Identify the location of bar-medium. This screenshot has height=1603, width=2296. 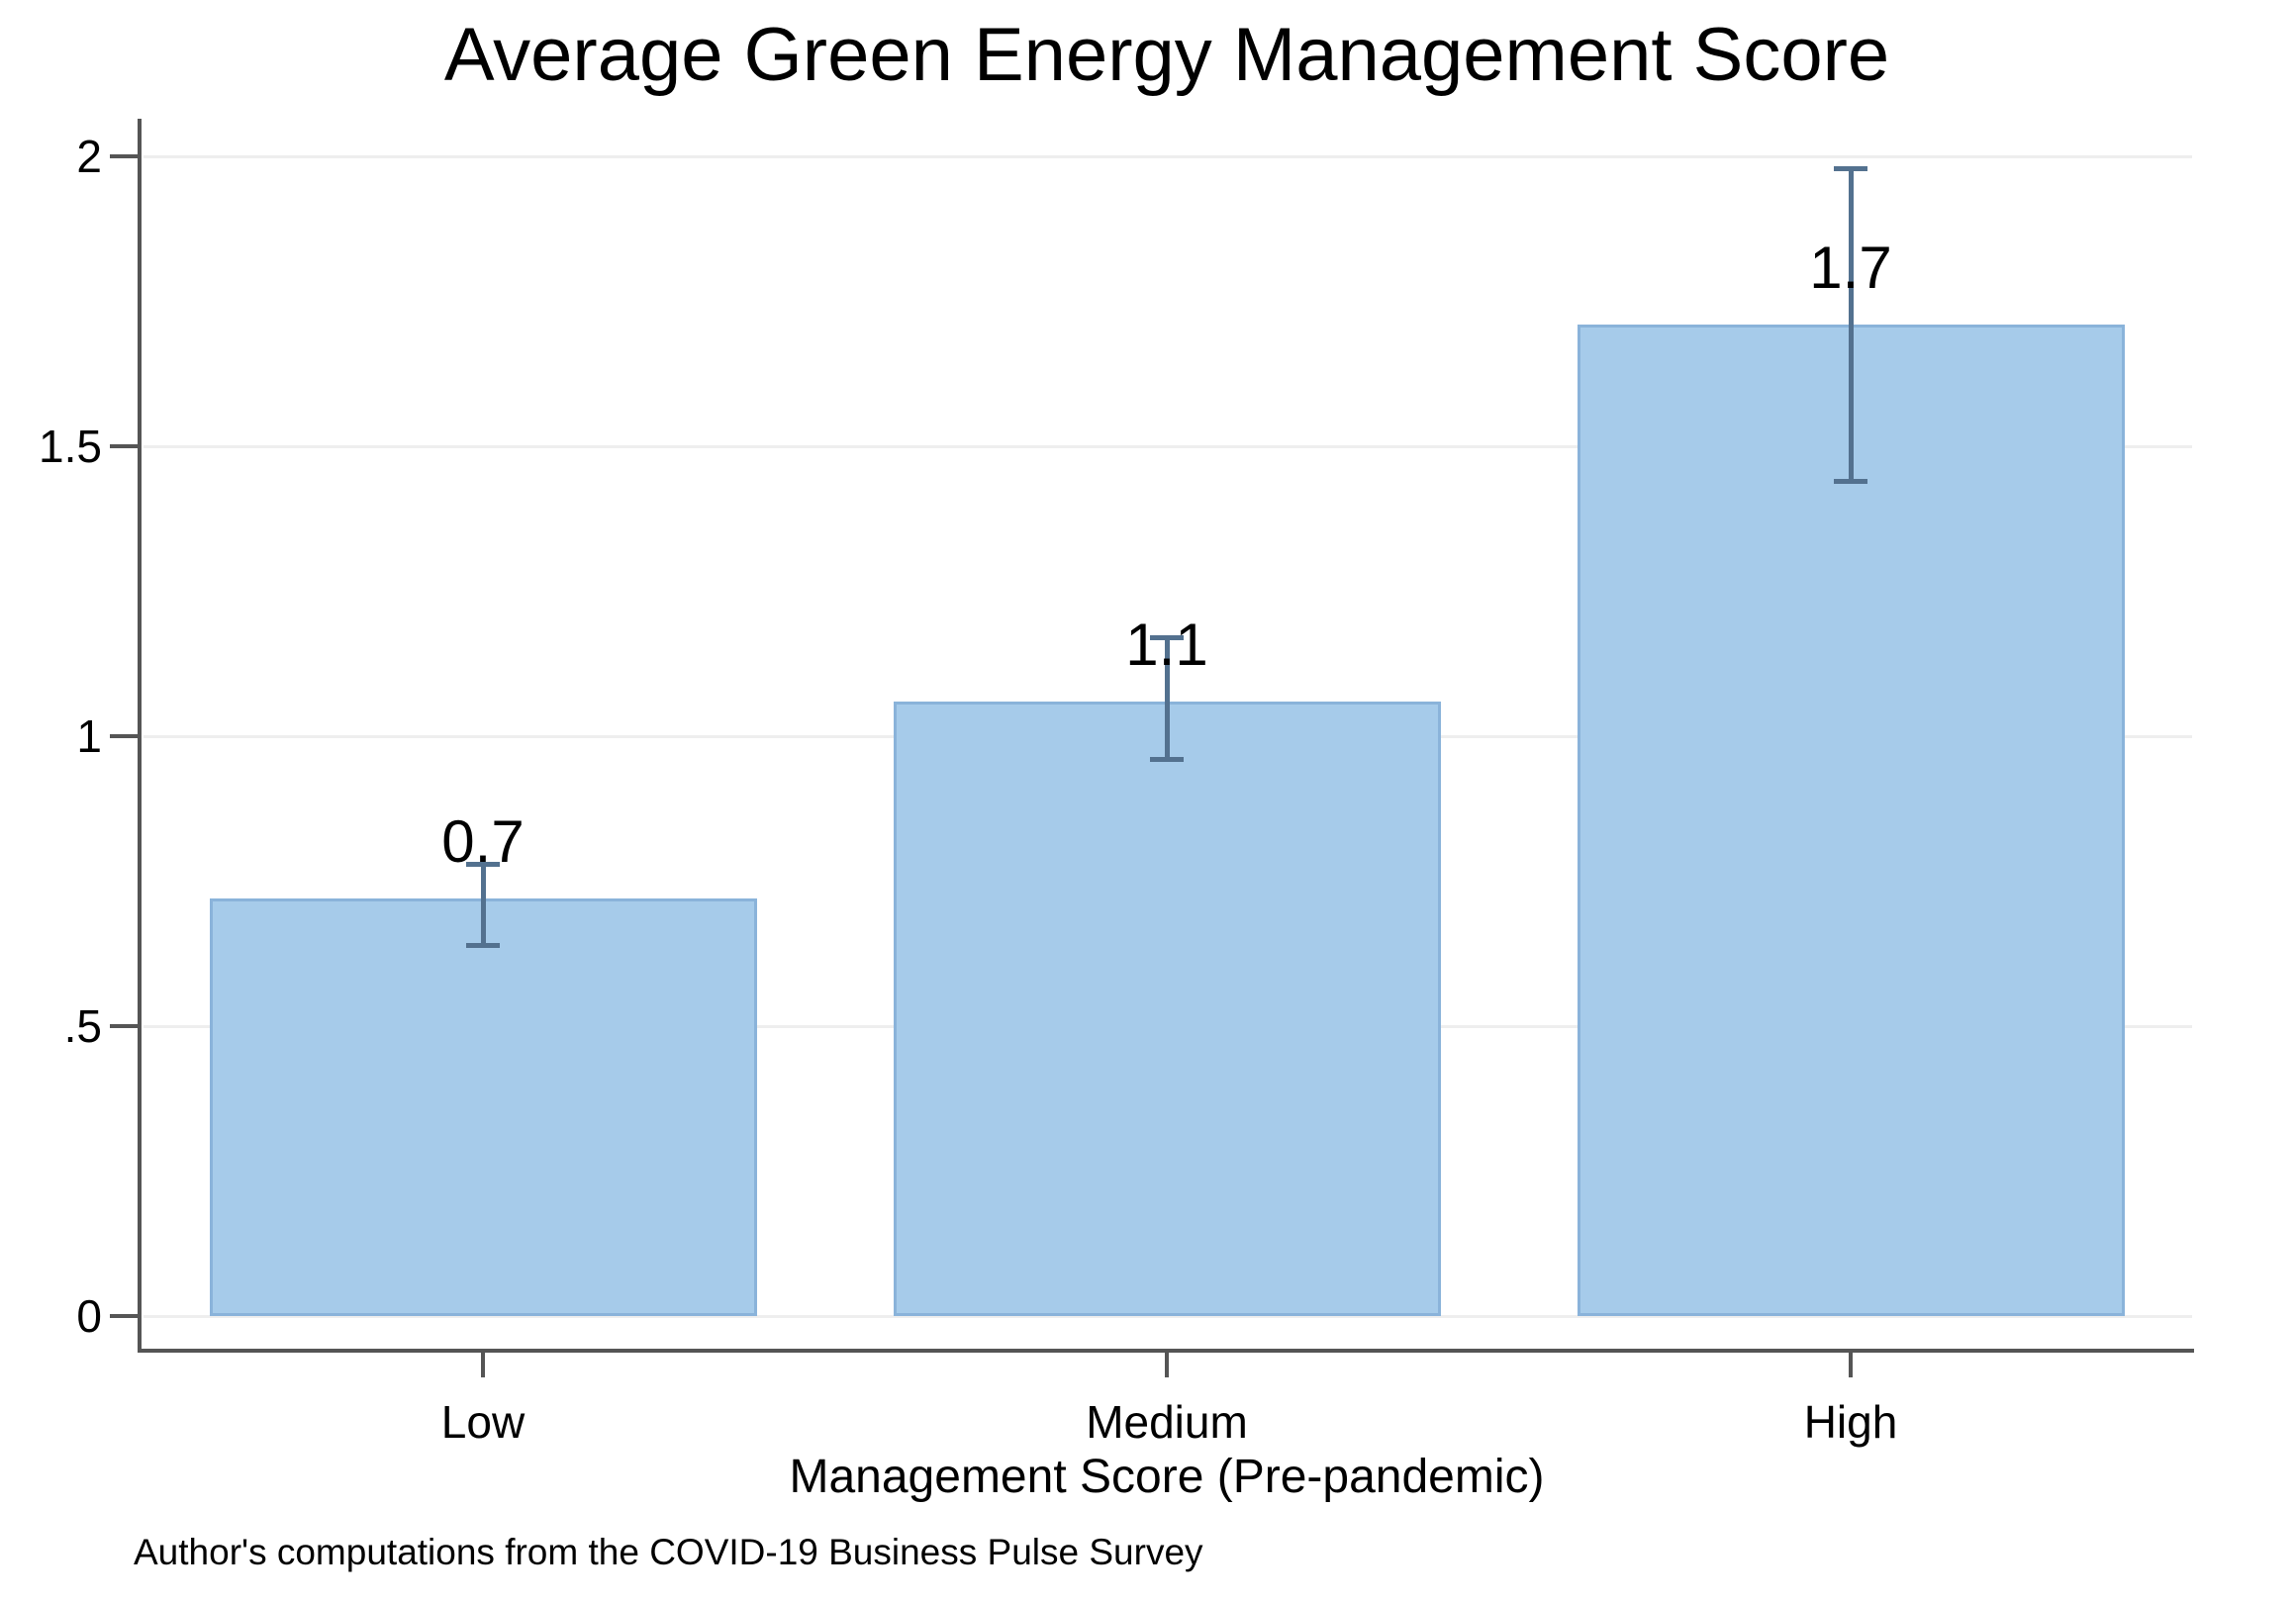
(1167, 1009).